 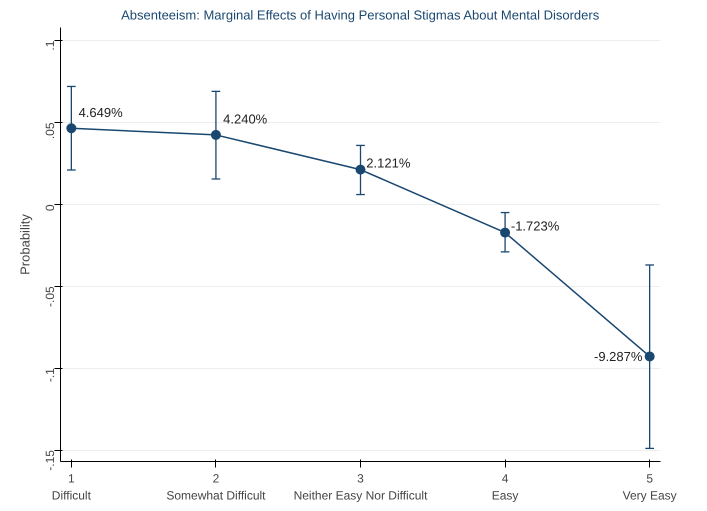 I want to click on y-tick-label: .05, so click(x=50, y=131).